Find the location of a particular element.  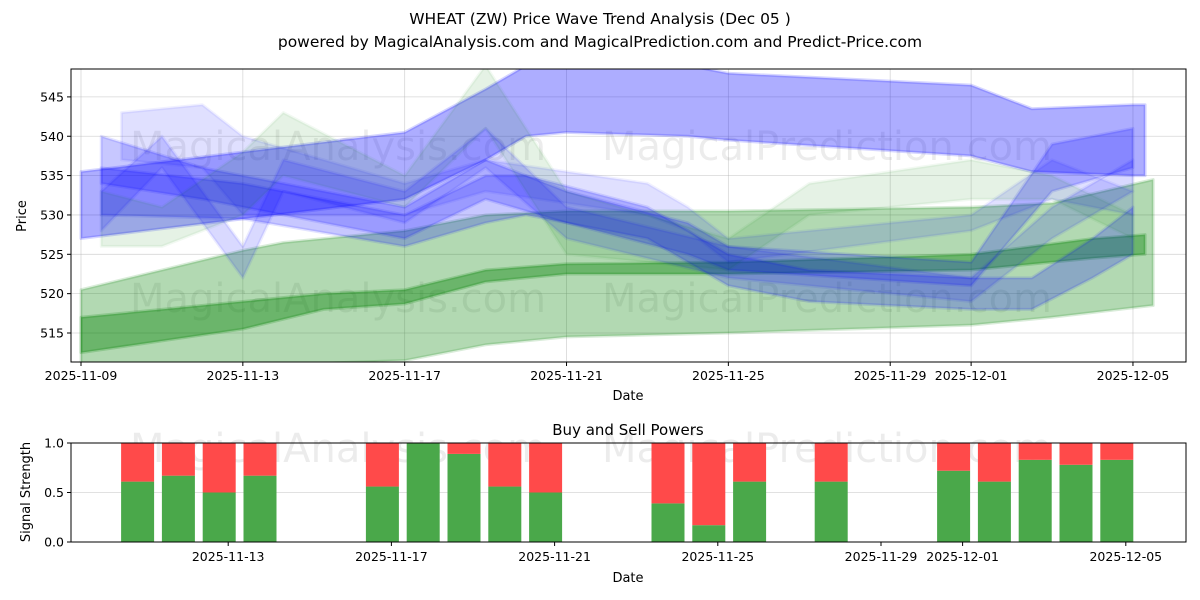

y-tick-label: 515 is located at coordinates (52, 333).